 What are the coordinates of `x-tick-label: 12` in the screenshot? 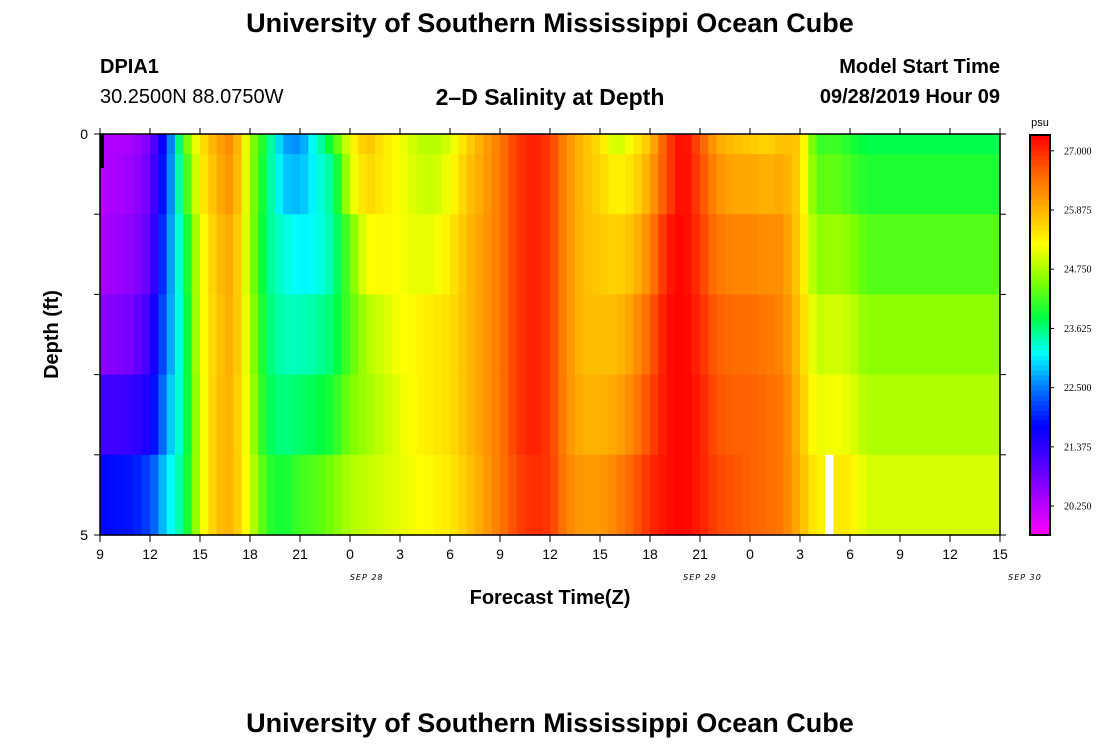 It's located at (550, 554).